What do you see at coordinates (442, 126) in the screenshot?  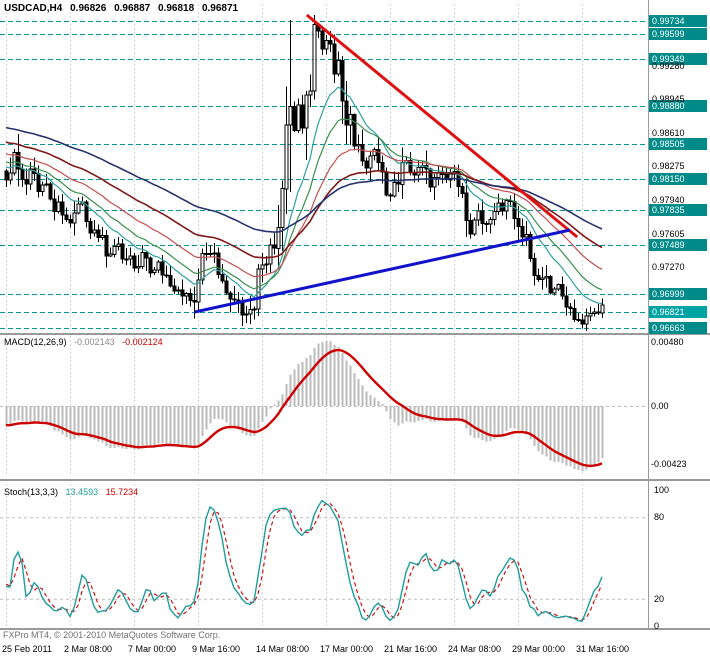 I see `trendline-resistance` at bounding box center [442, 126].